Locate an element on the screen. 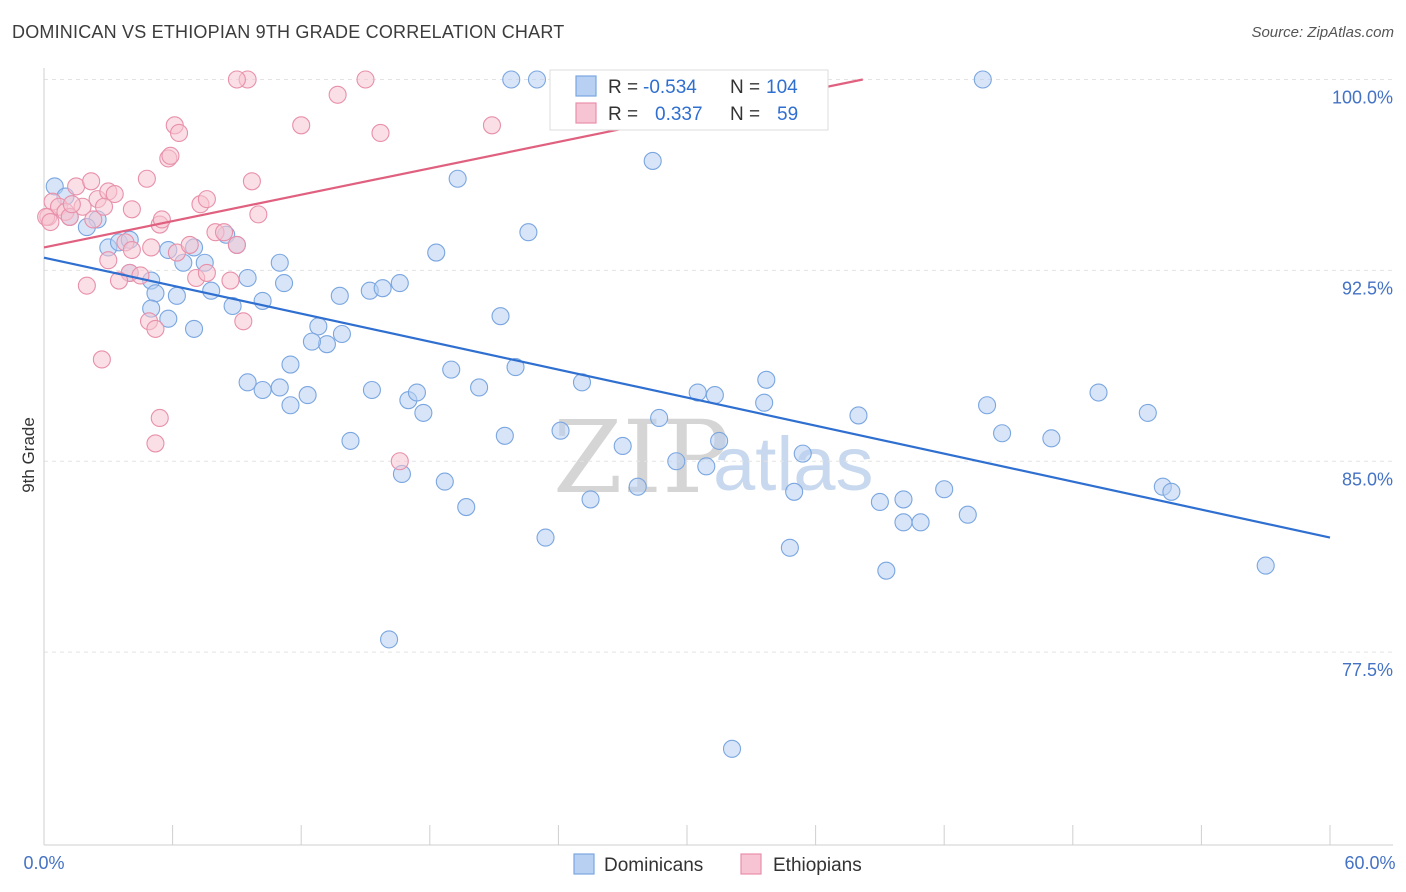 This screenshot has height=892, width=1406. y-tick-label: 100.0% is located at coordinates (1362, 98).